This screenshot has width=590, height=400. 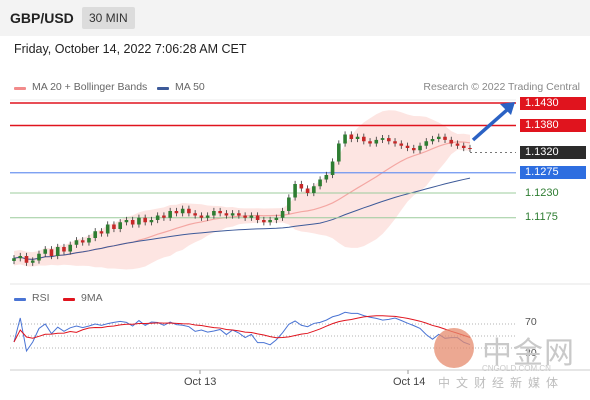 What do you see at coordinates (108, 18) in the screenshot?
I see `timeframe-button: 30 MIN` at bounding box center [108, 18].